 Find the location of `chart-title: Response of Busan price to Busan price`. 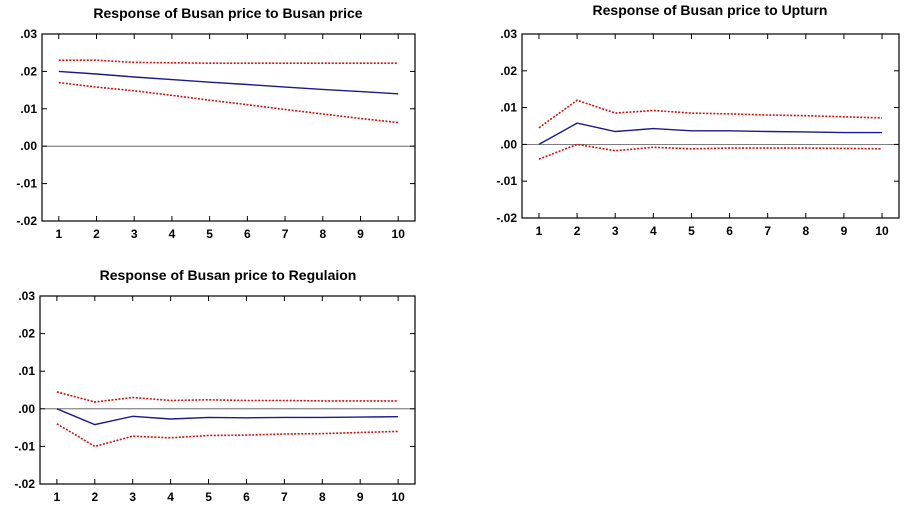

chart-title: Response of Busan price to Busan price is located at coordinates (227, 13).